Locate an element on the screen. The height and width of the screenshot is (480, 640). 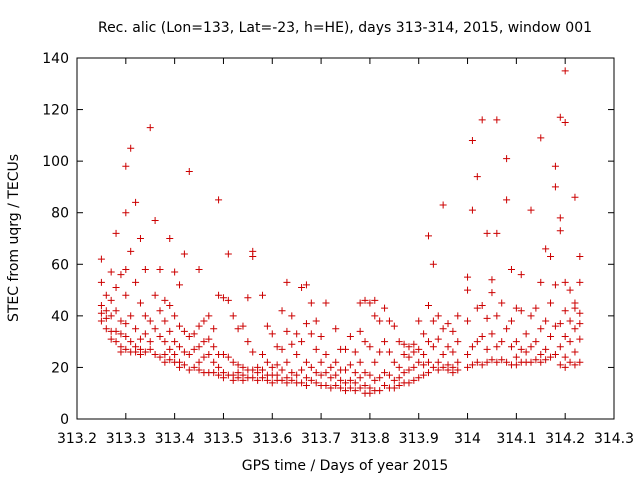
x-tick-label: 314.2 is located at coordinates (565, 439).